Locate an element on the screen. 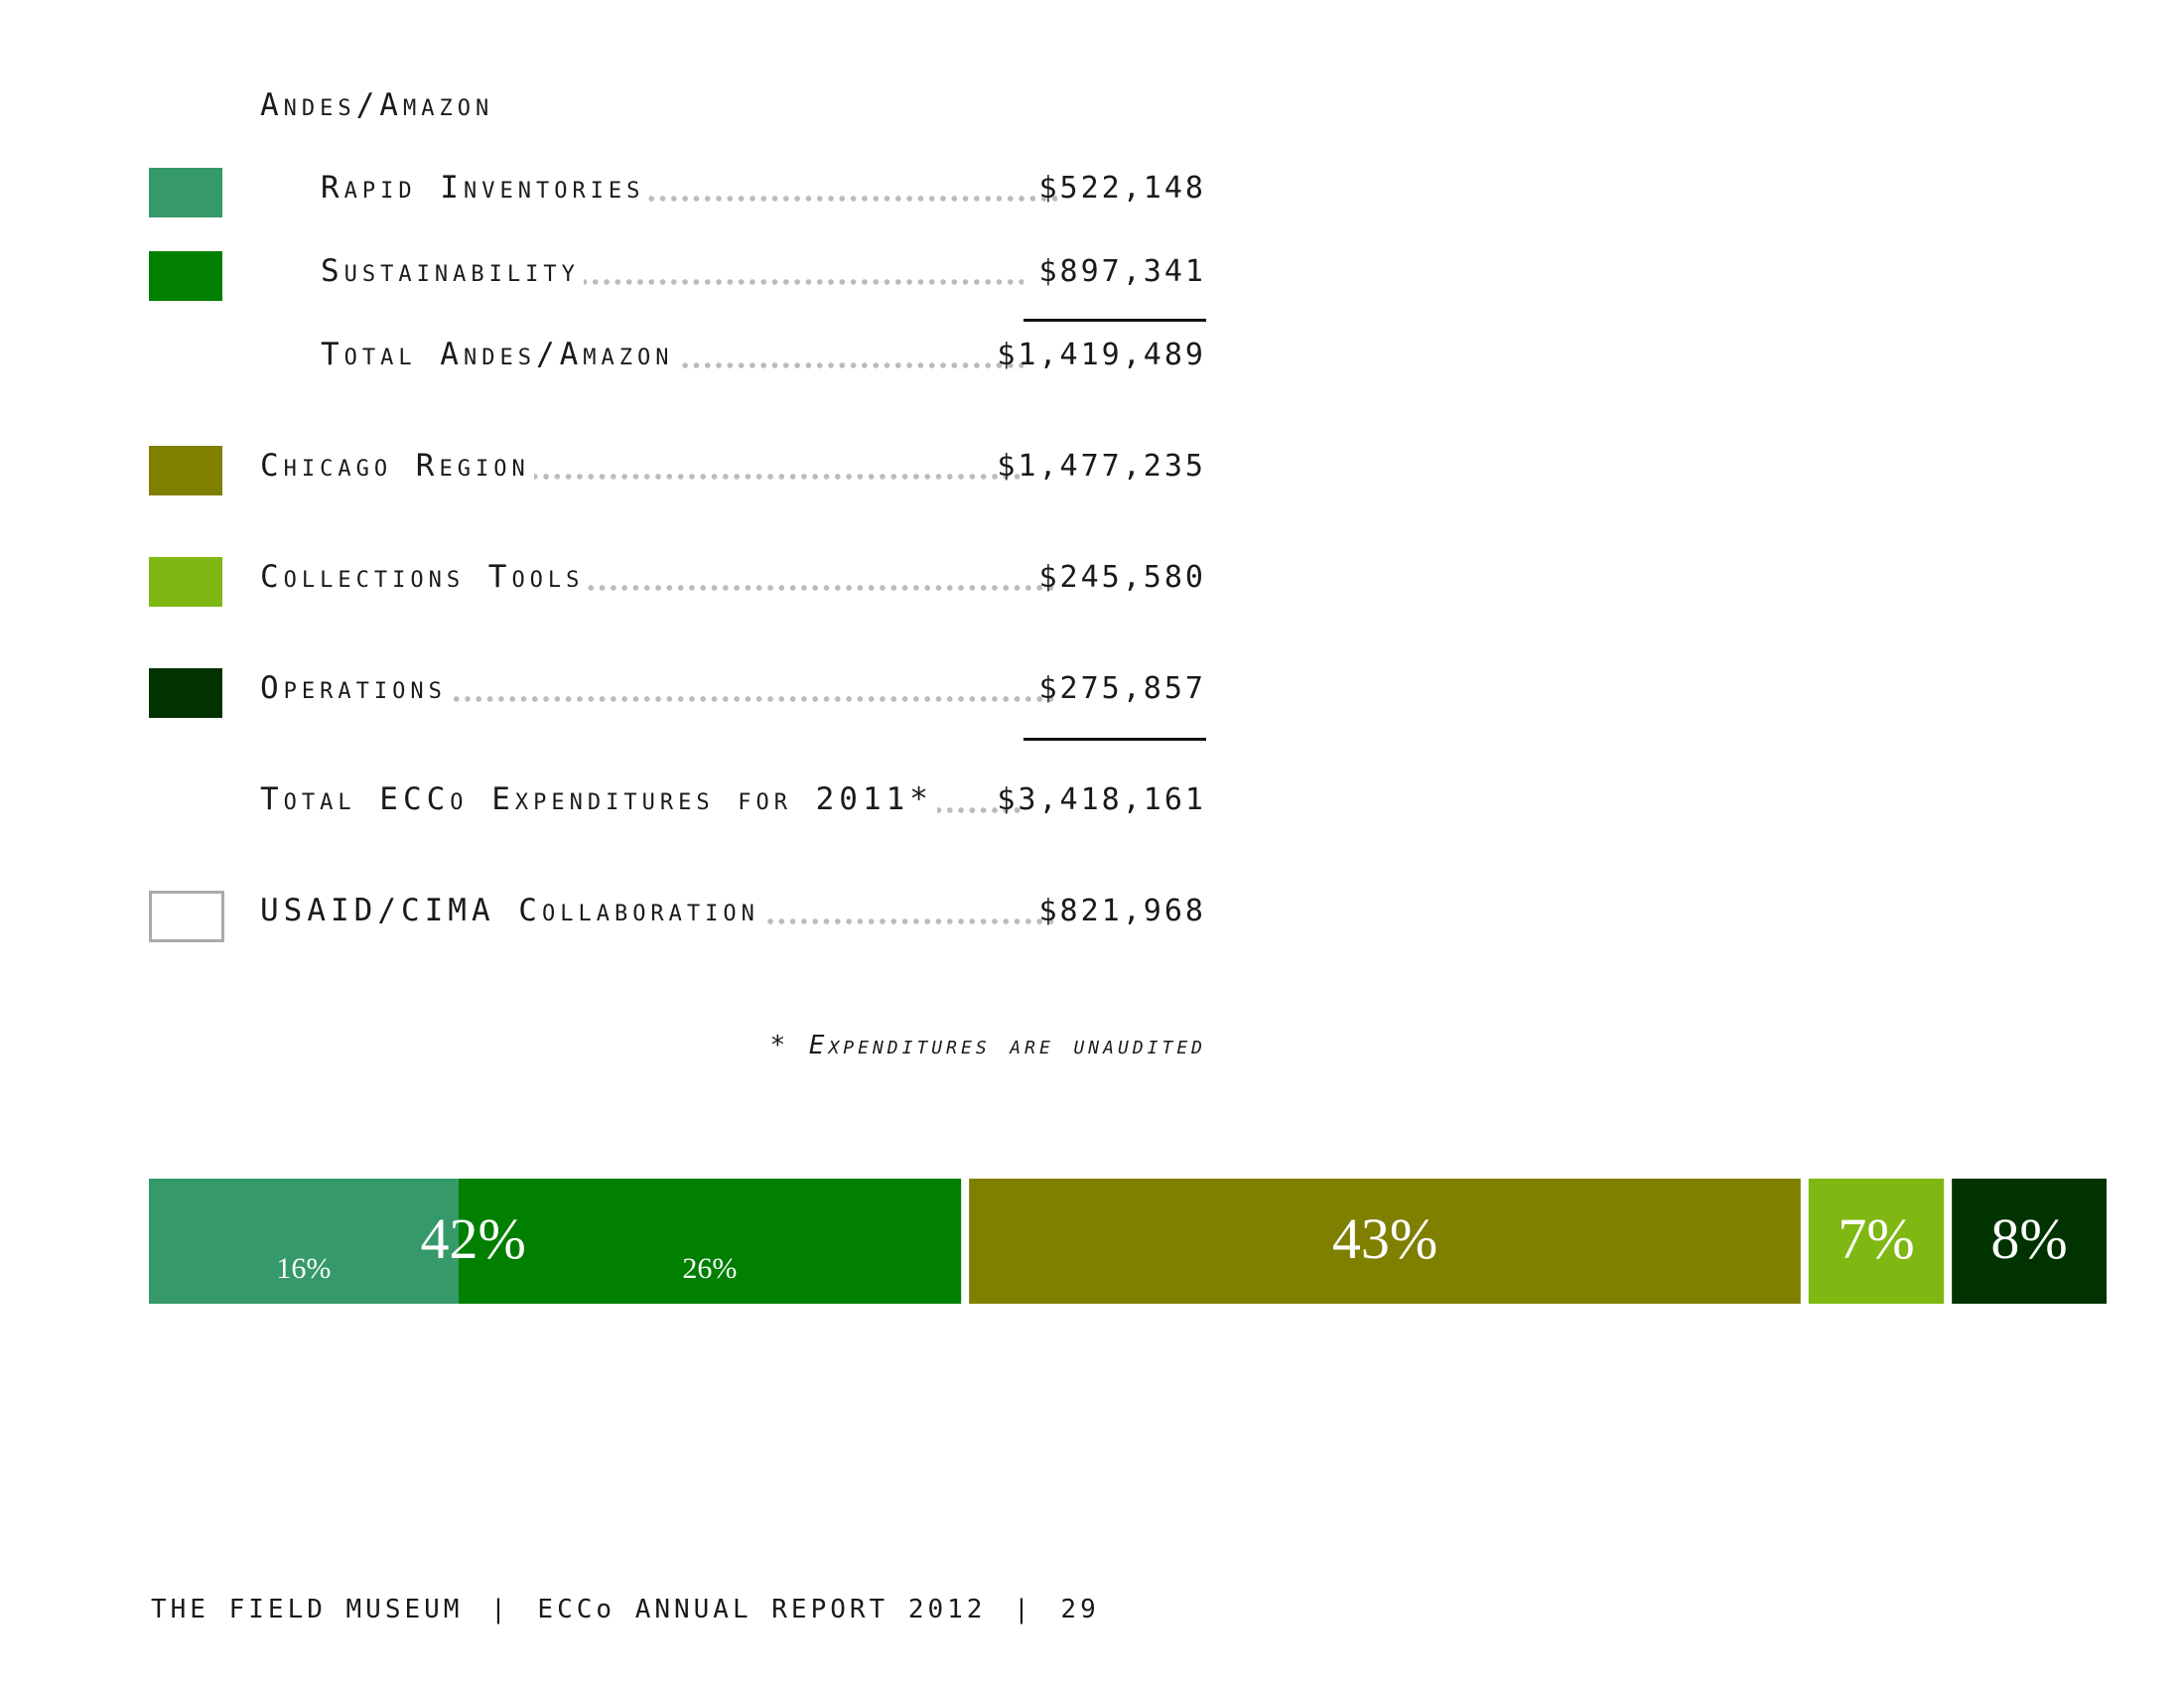  legend-label: Collections Tools is located at coordinates (424, 577).